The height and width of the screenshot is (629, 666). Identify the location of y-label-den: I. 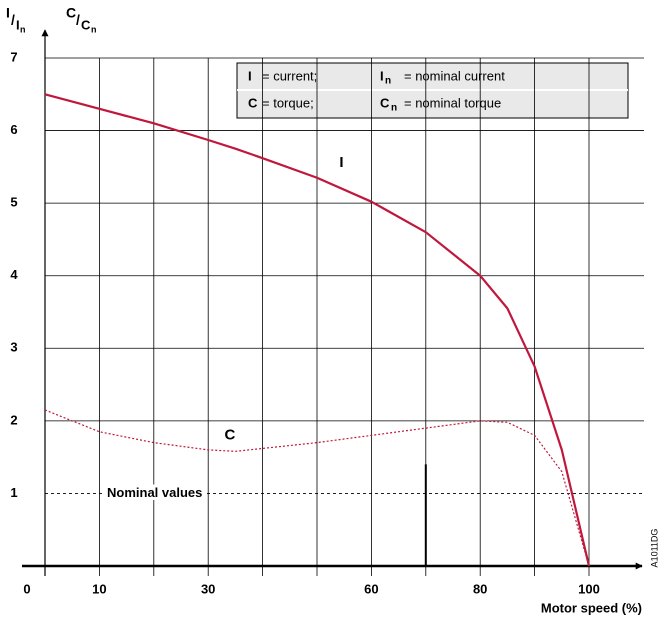
(18, 24).